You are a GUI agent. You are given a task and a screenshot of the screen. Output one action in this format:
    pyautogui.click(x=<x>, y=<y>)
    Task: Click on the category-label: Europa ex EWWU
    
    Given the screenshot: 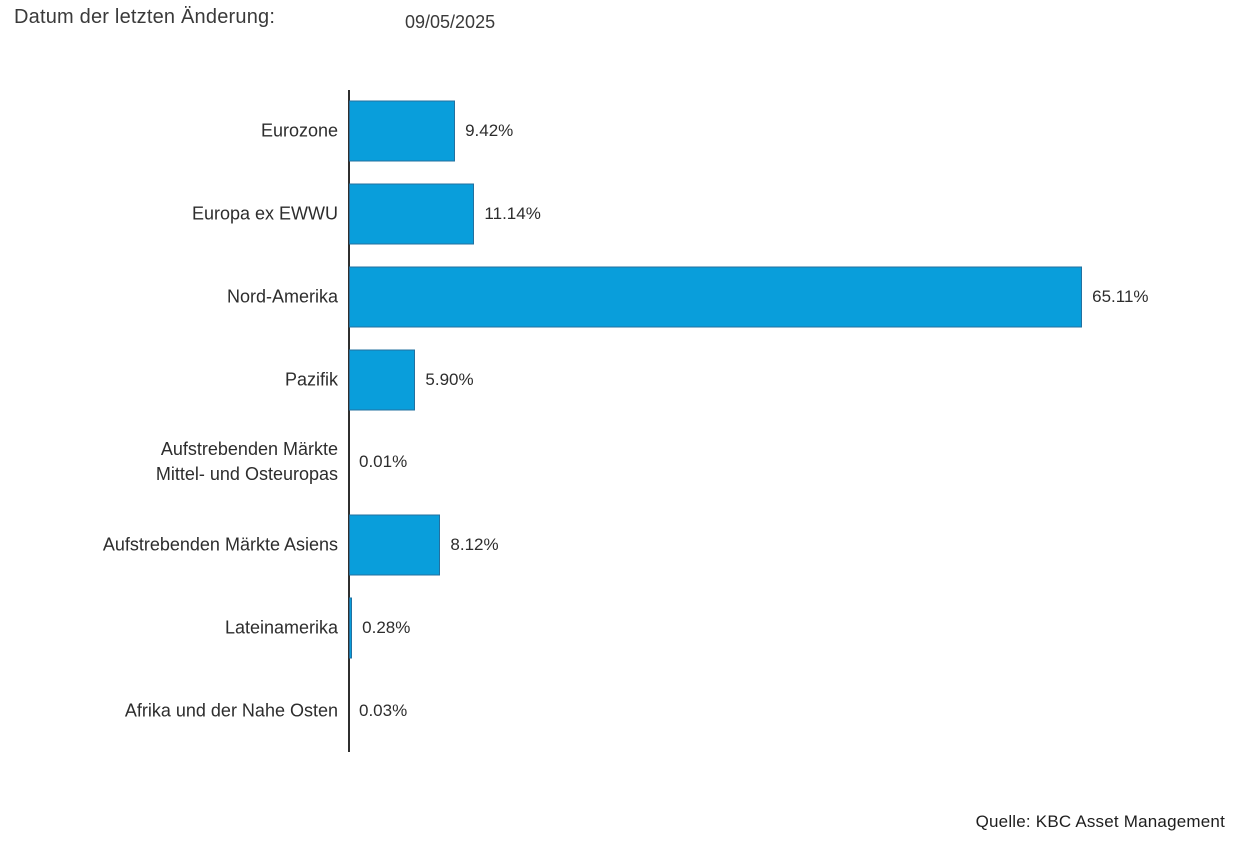 What is the action you would take?
    pyautogui.click(x=264, y=213)
    